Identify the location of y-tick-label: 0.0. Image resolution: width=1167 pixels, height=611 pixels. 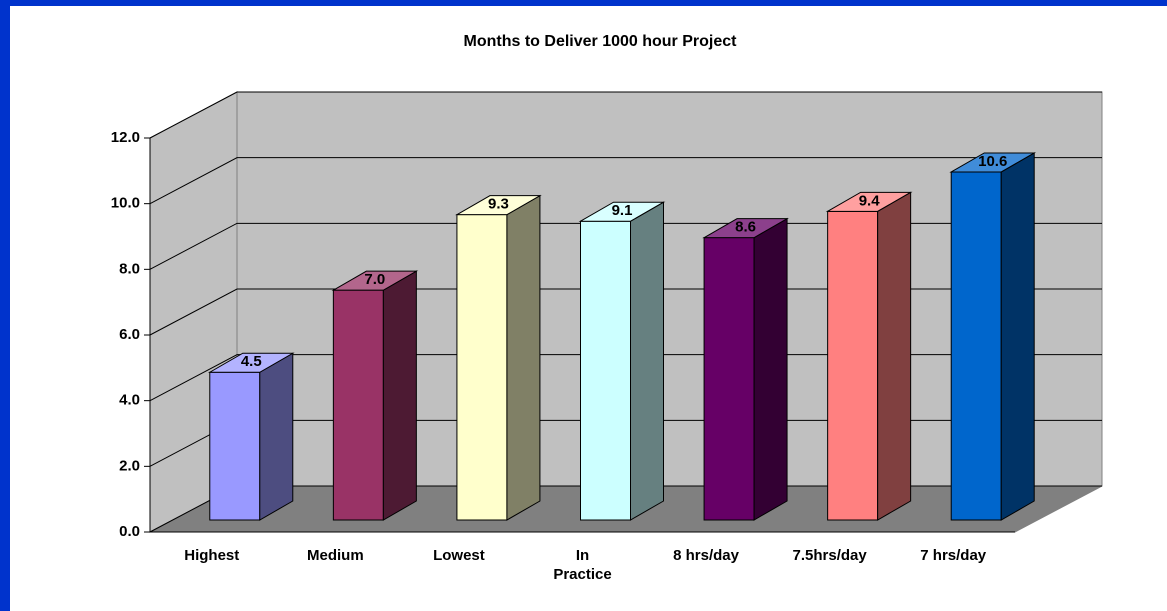
(129, 531).